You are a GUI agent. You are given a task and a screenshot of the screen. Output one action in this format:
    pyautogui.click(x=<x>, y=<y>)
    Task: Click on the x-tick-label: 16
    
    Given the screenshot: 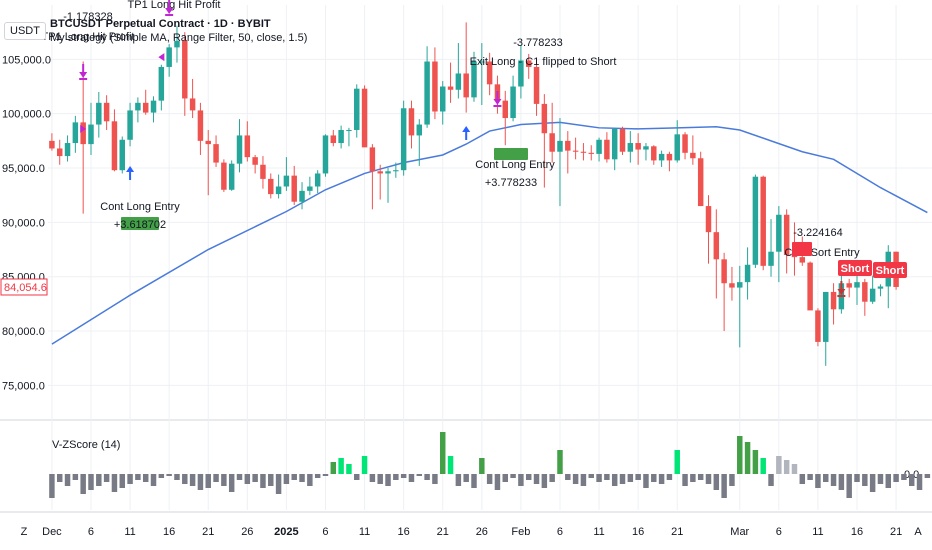 What is the action you would take?
    pyautogui.click(x=169, y=532)
    